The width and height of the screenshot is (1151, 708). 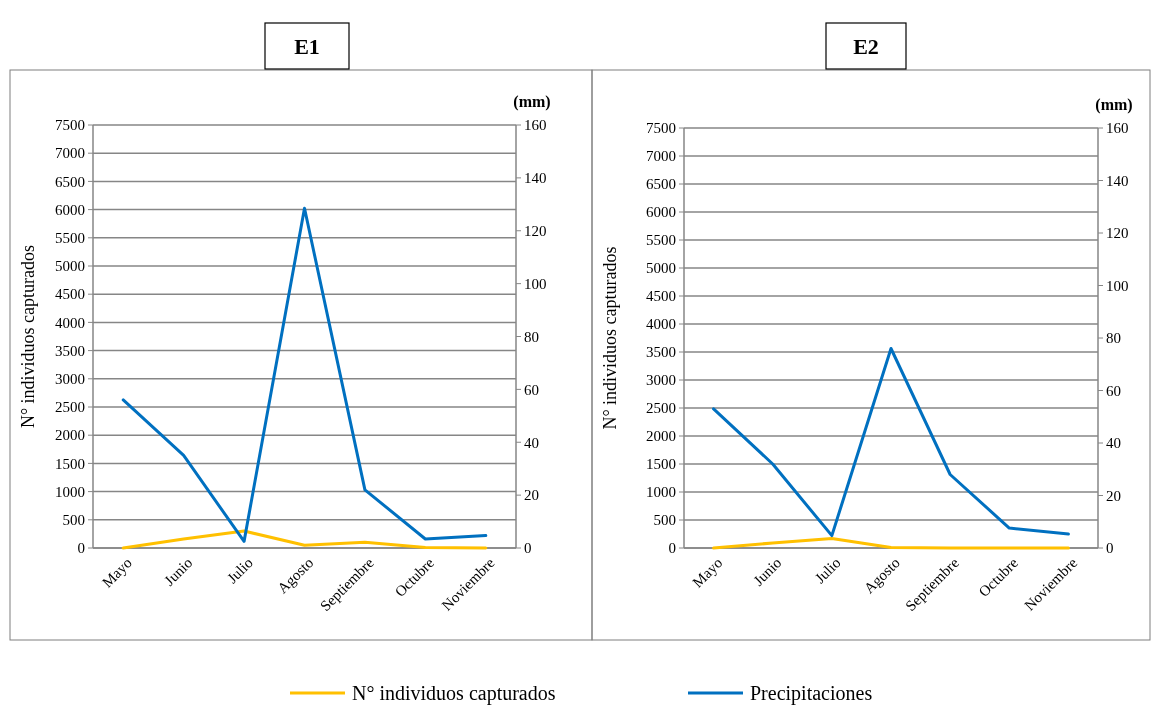 What do you see at coordinates (811, 693) in the screenshot?
I see `legend-label: Precipitaciones` at bounding box center [811, 693].